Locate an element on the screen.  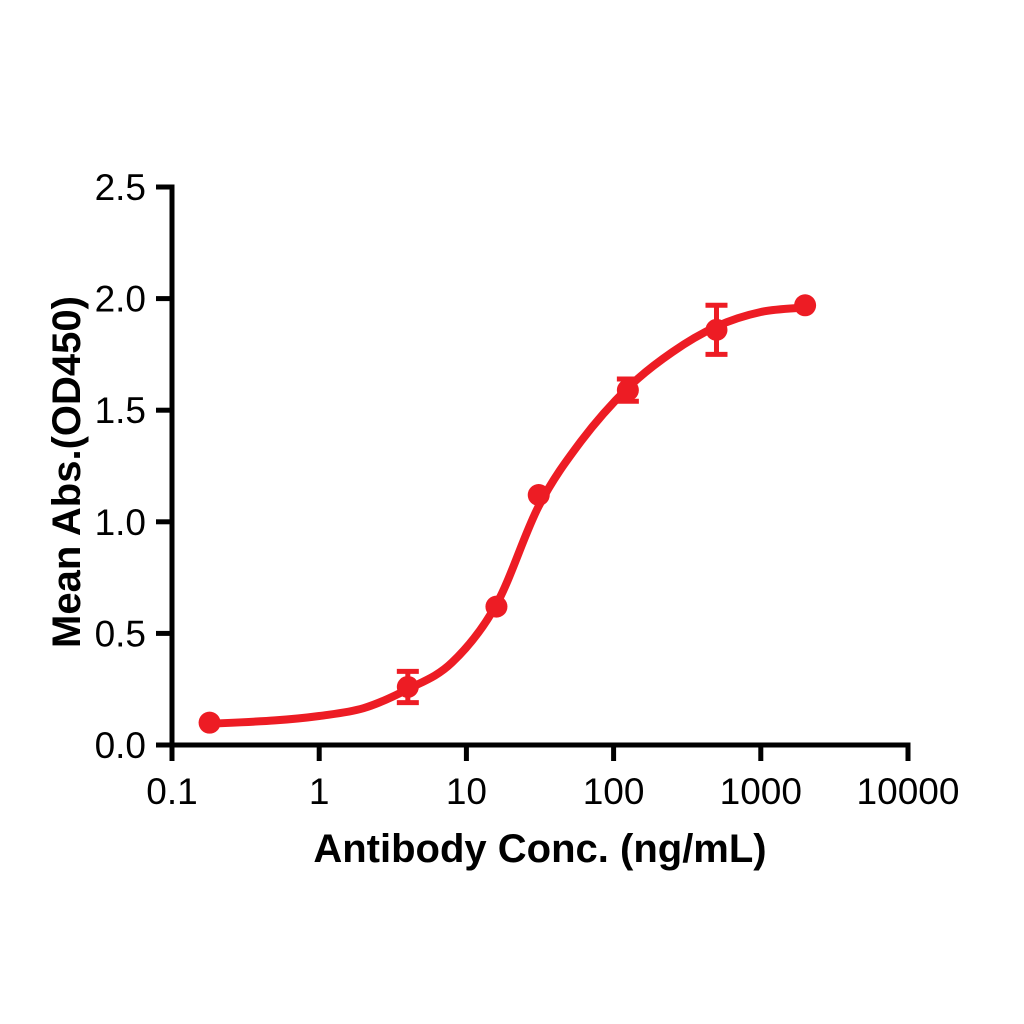
y-tick-label: 1.5 is located at coordinates (120, 410).